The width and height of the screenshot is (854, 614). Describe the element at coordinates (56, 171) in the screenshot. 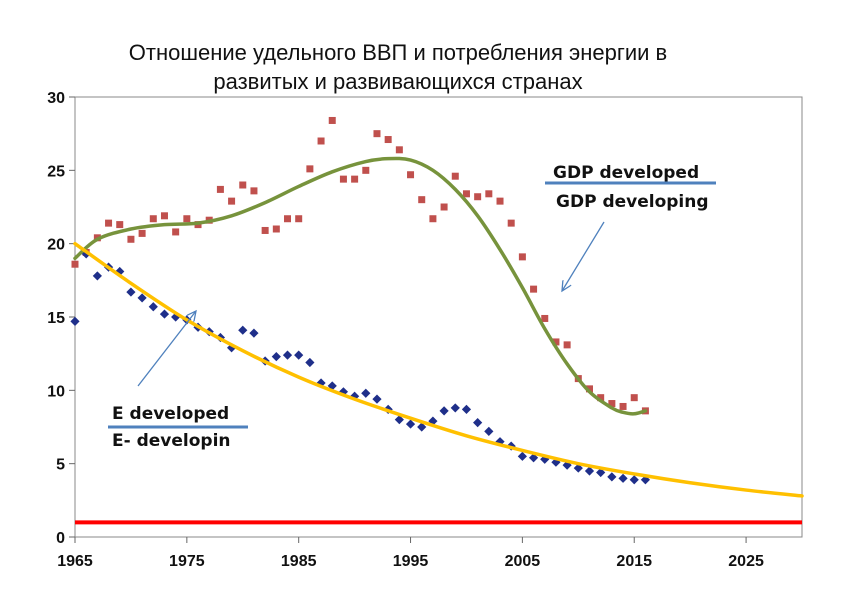

I see `y-tick-label: 25` at that location.